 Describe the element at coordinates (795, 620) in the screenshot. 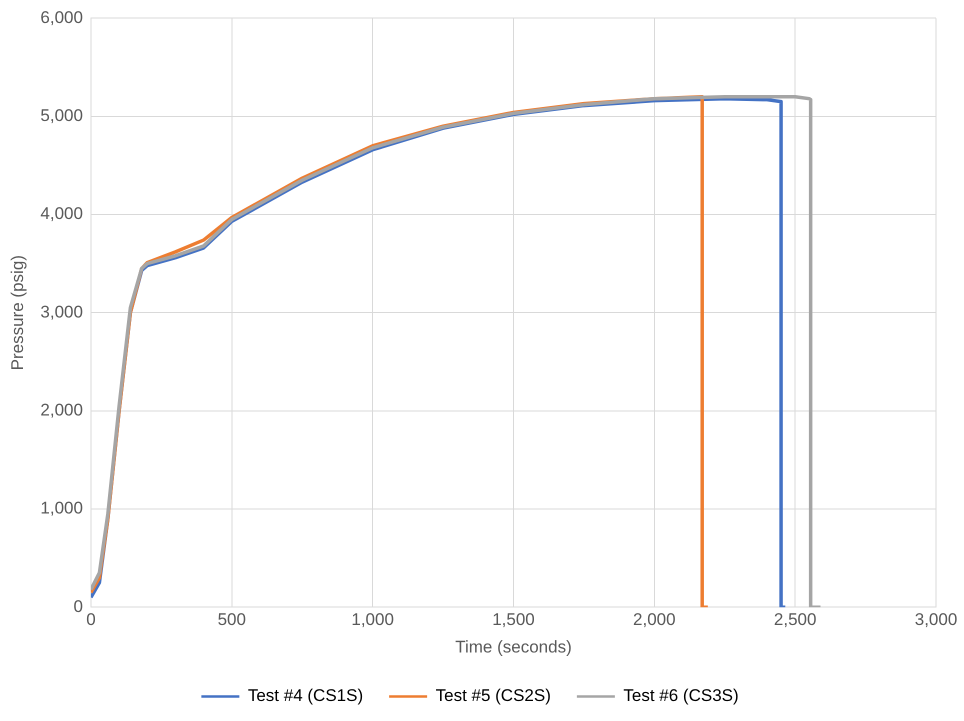

I see `x-tick-label: 2,500` at that location.